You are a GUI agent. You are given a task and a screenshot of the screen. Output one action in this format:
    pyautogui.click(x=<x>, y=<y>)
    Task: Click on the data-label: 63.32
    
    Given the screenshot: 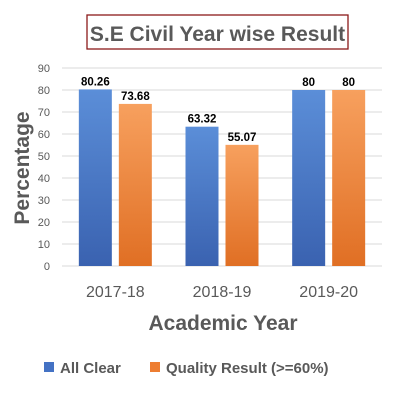 What is the action you would take?
    pyautogui.click(x=202, y=120)
    